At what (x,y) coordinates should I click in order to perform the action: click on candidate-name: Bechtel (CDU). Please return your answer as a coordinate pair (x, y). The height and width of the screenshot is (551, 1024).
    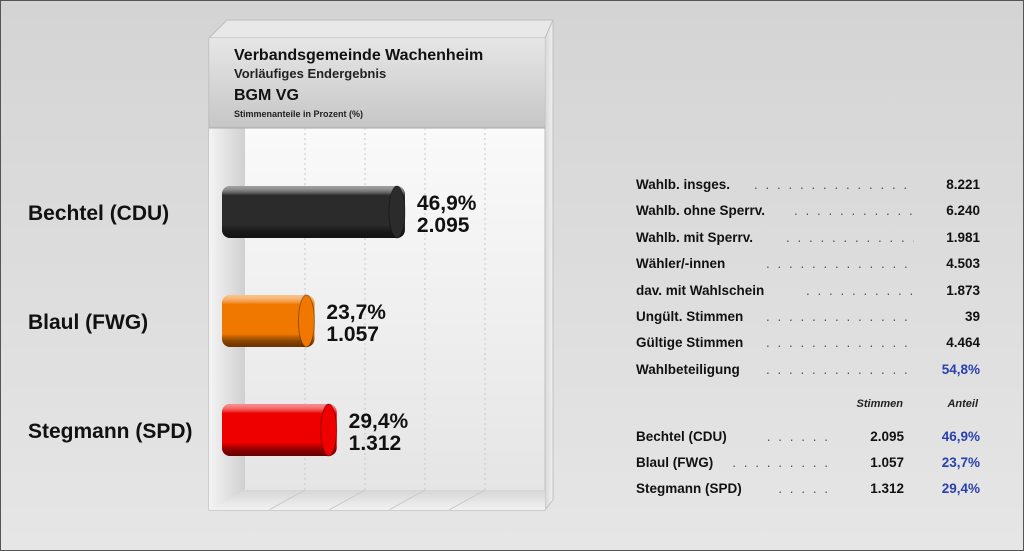
    Looking at the image, I should click on (681, 436).